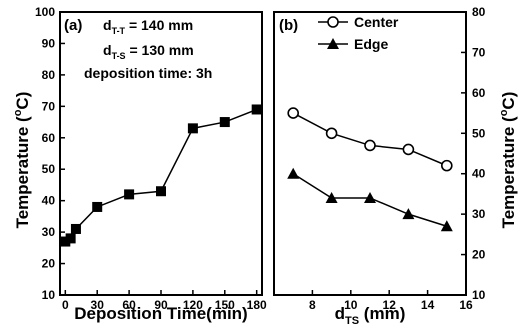  What do you see at coordinates (479, 255) in the screenshot?
I see `panel-b-ytick-label: 20` at bounding box center [479, 255].